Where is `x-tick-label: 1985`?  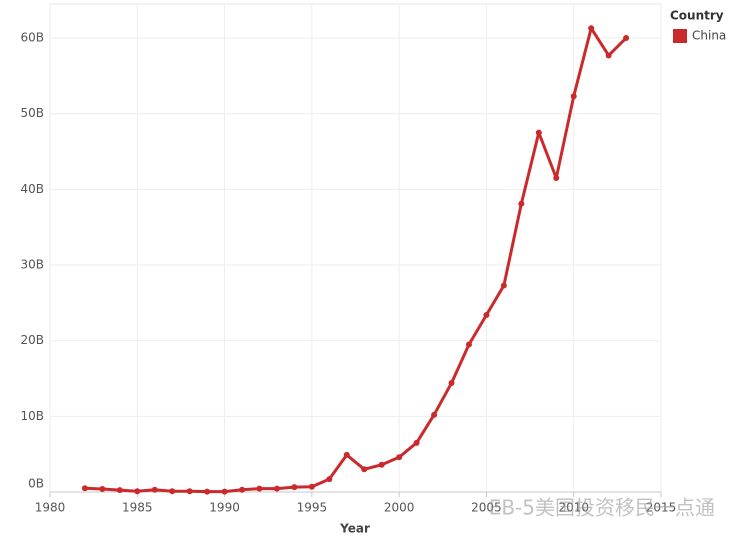
x-tick-label: 1985 is located at coordinates (137, 508).